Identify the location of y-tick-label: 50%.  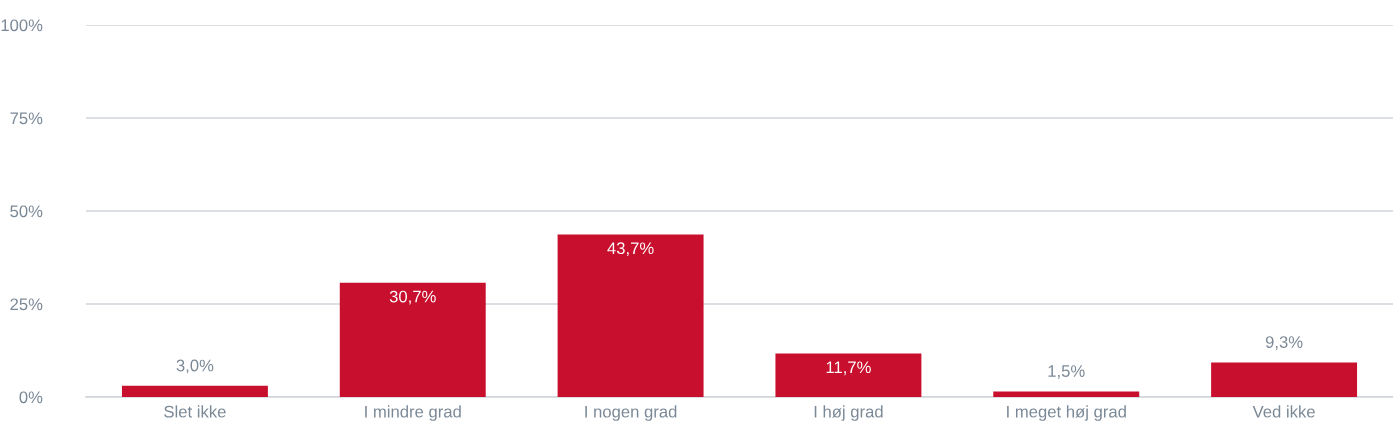
(26, 211).